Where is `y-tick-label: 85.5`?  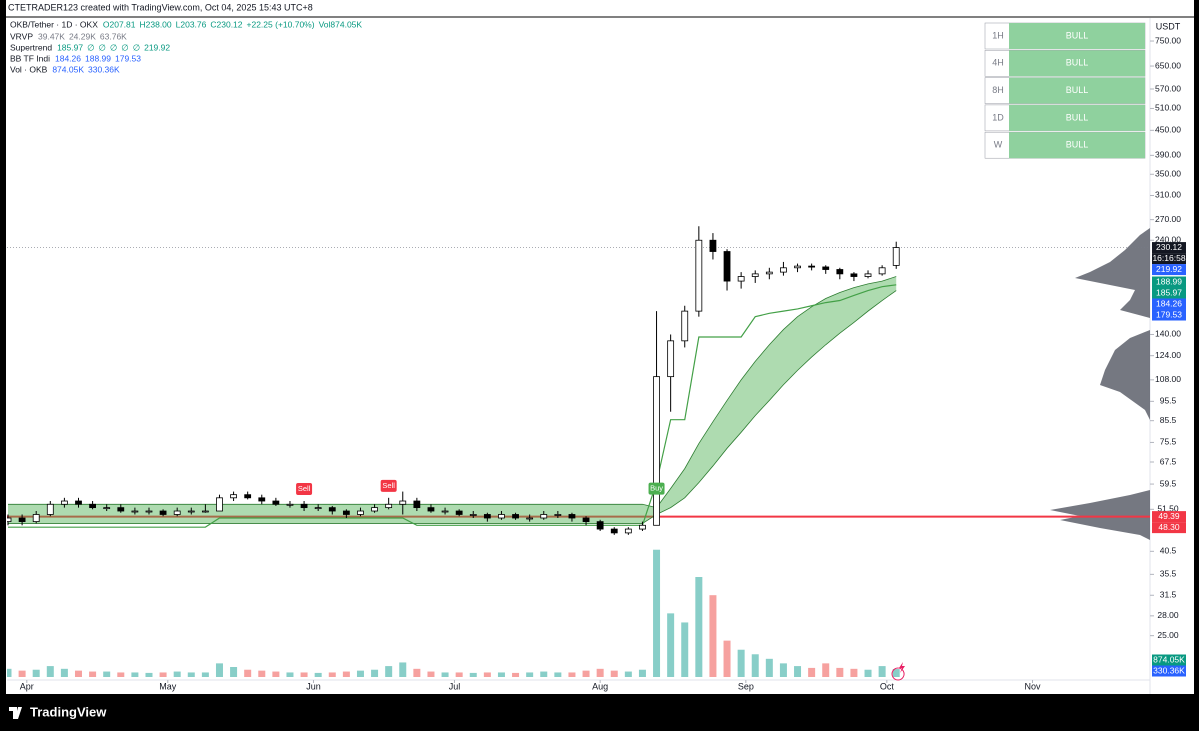
y-tick-label: 85.5 is located at coordinates (1168, 420).